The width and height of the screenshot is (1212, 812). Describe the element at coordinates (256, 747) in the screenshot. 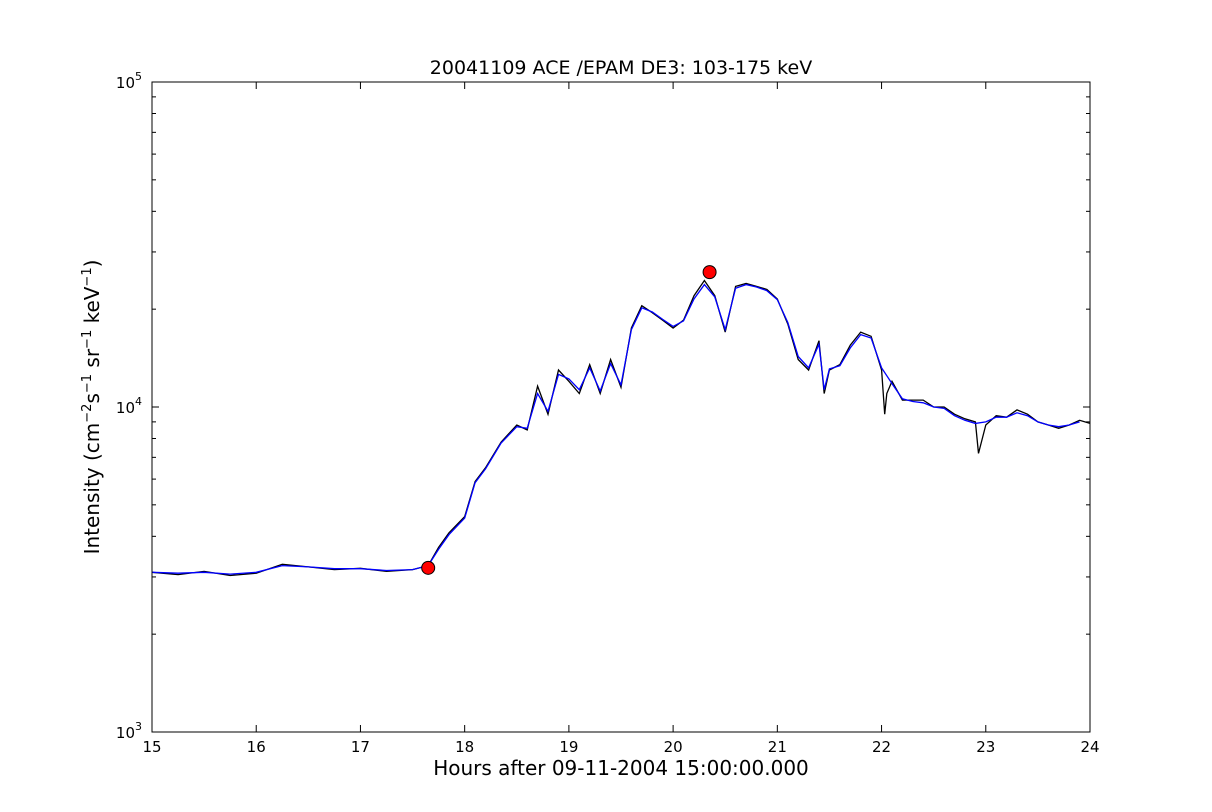

I see `x-tick-label: 16` at that location.